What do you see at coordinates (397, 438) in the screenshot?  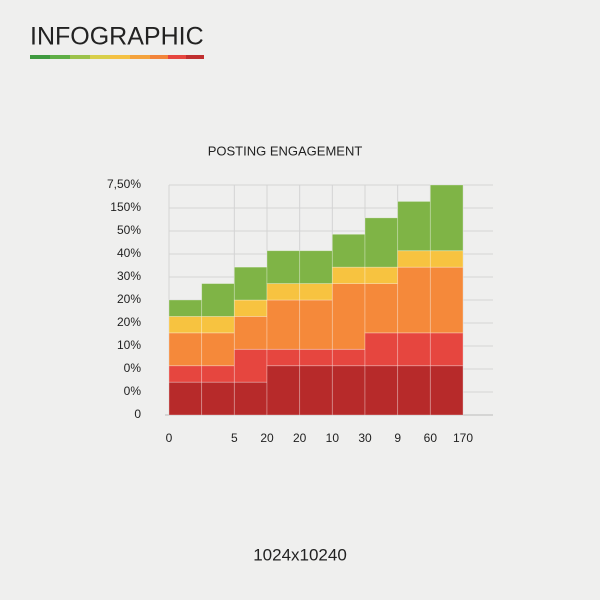 I see `x-tick-label: 9` at bounding box center [397, 438].